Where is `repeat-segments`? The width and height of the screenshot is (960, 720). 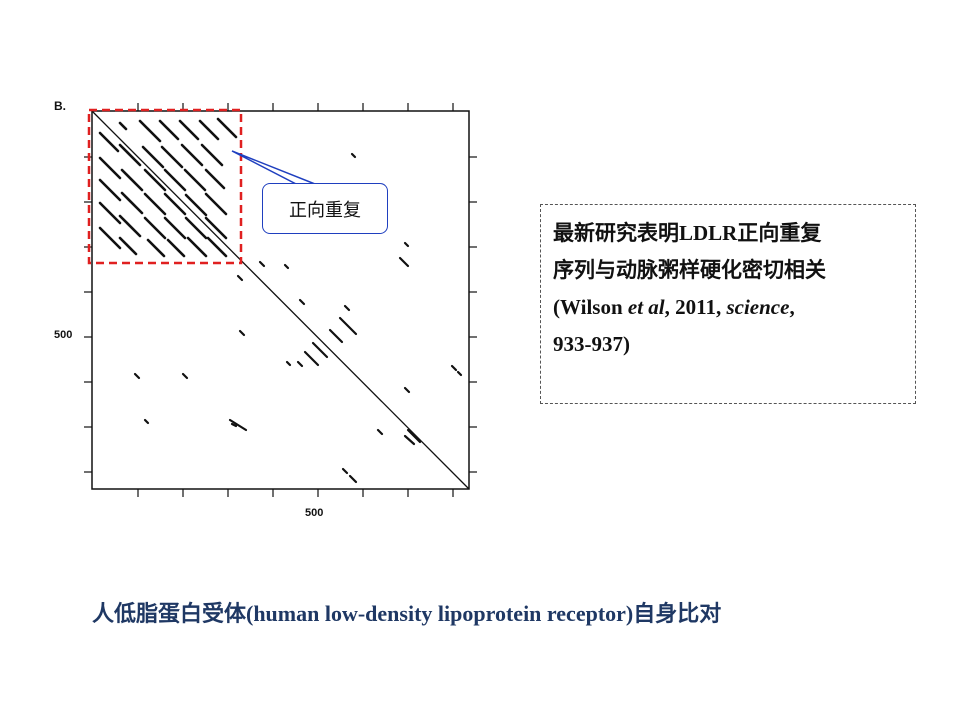 repeat-segments is located at coordinates (168, 187).